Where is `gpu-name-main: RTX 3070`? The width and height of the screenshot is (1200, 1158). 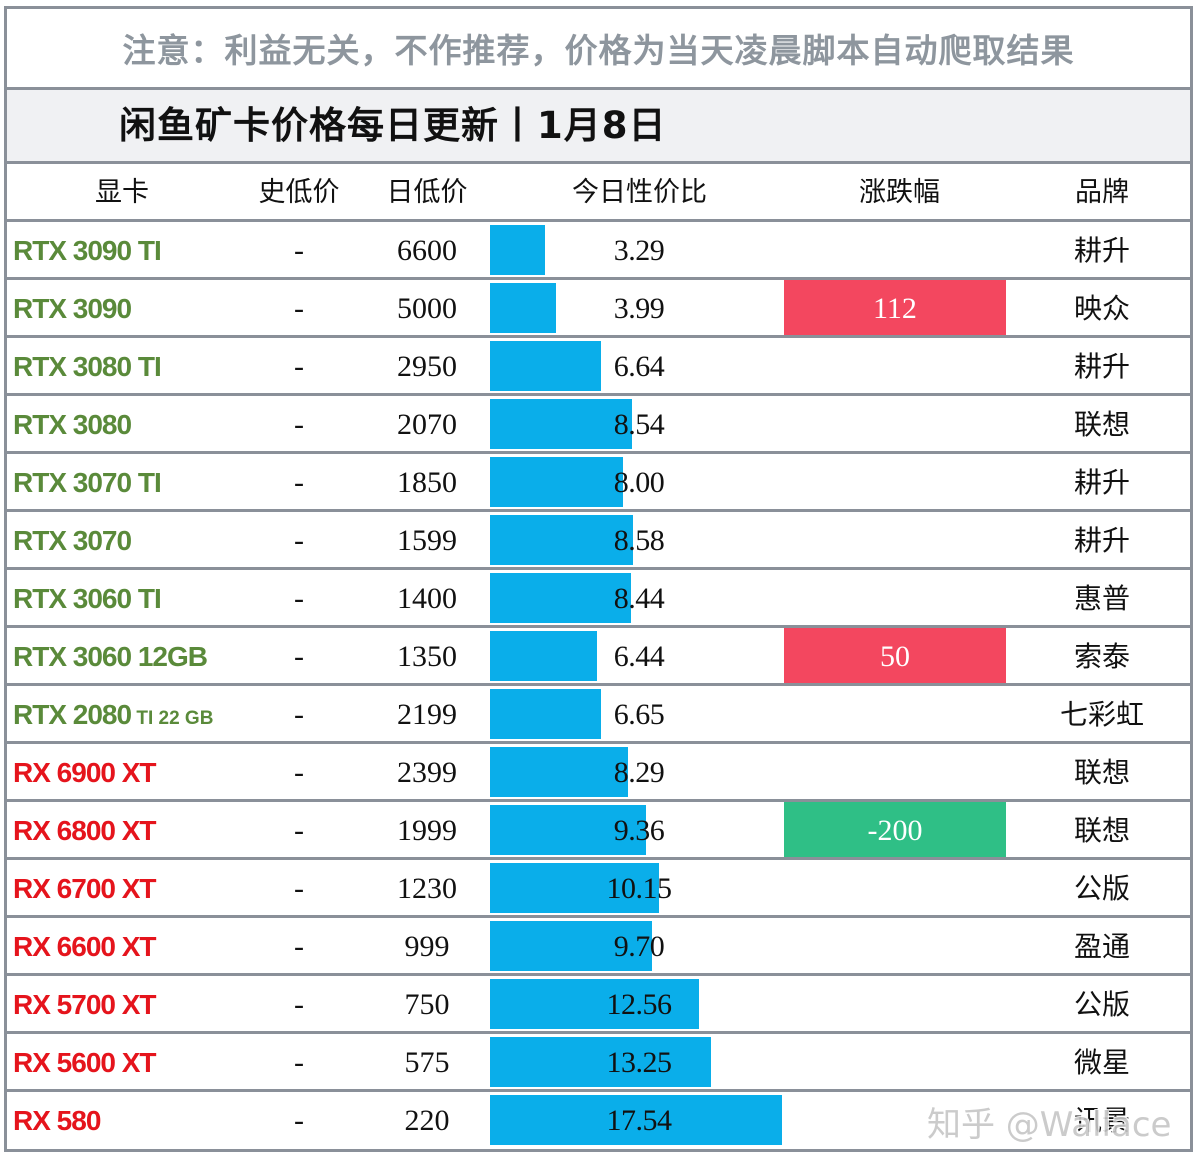 gpu-name-main: RTX 3070 is located at coordinates (72, 540).